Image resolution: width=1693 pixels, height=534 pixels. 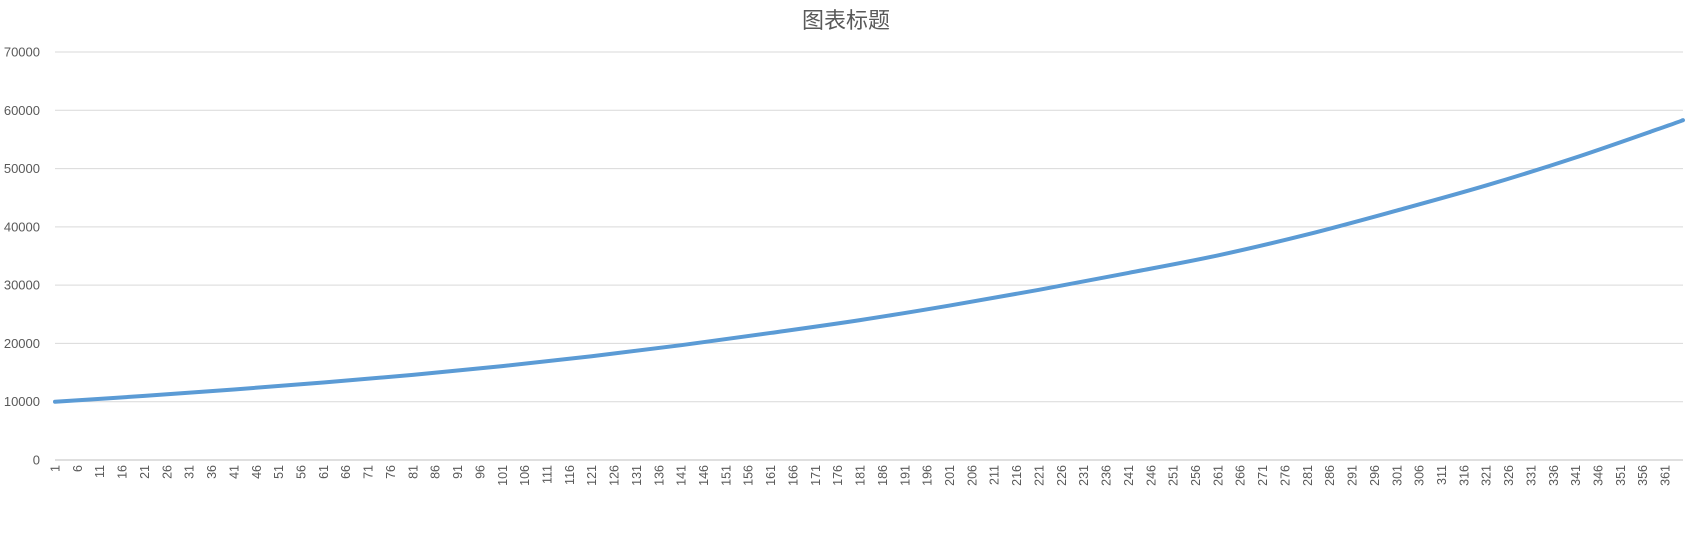 What do you see at coordinates (123, 472) in the screenshot?
I see `x-tick-label: 16` at bounding box center [123, 472].